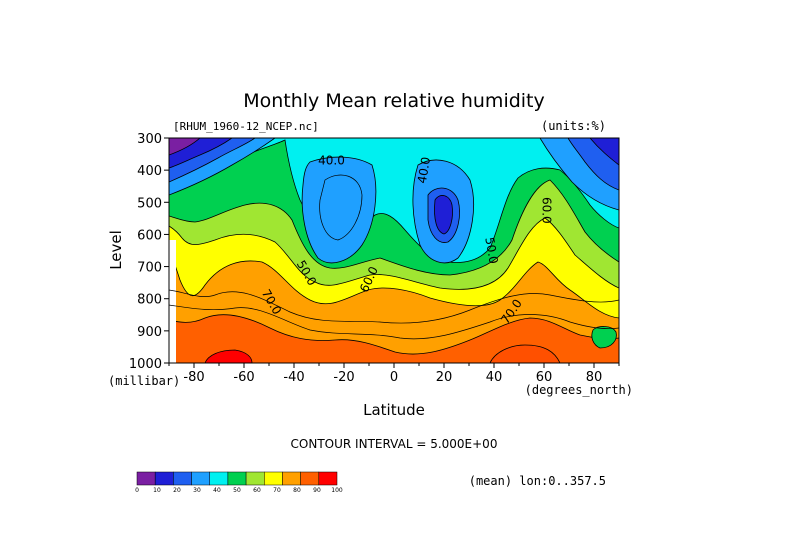 The height and width of the screenshot is (558, 789). I want to click on dataset-label: [RHUM_1960-12_NCEP.nc], so click(246, 126).